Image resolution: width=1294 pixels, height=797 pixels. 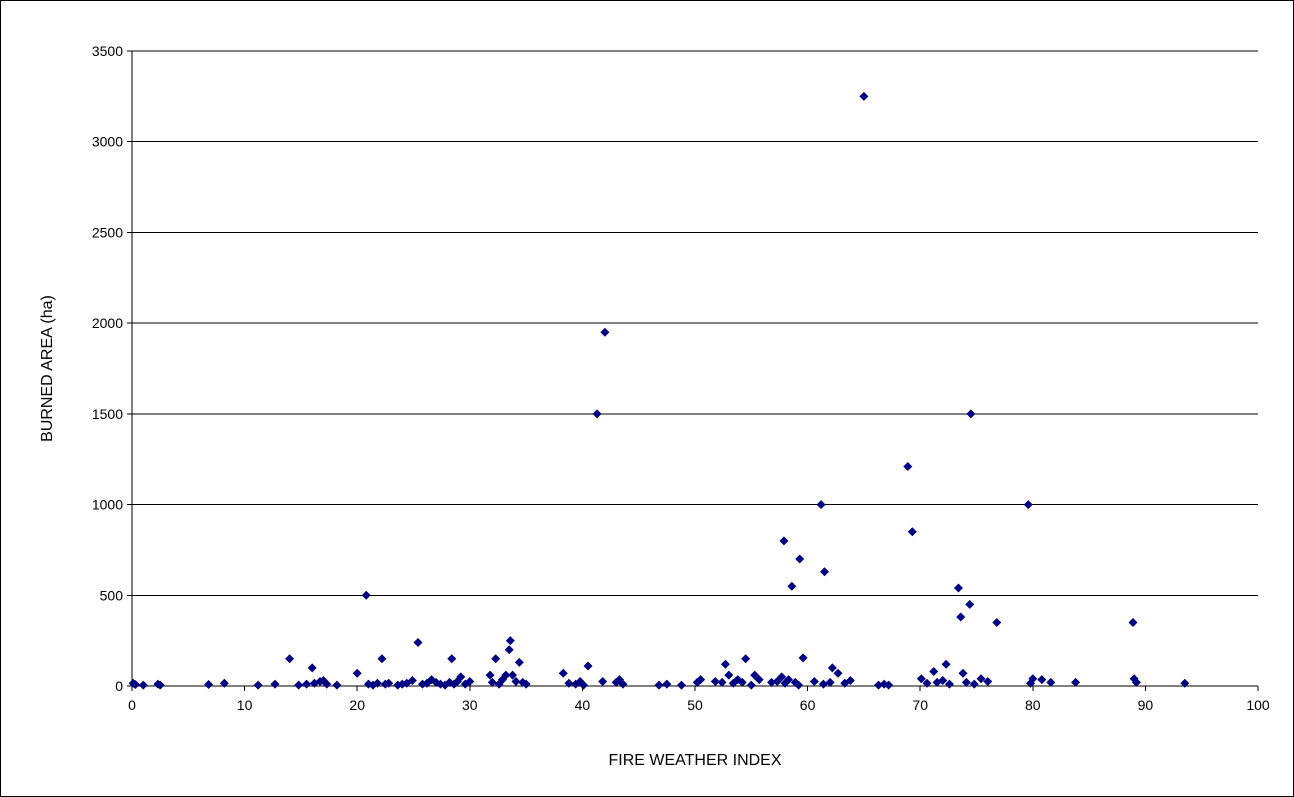 What do you see at coordinates (695, 705) in the screenshot?
I see `x-tick-label: 50` at bounding box center [695, 705].